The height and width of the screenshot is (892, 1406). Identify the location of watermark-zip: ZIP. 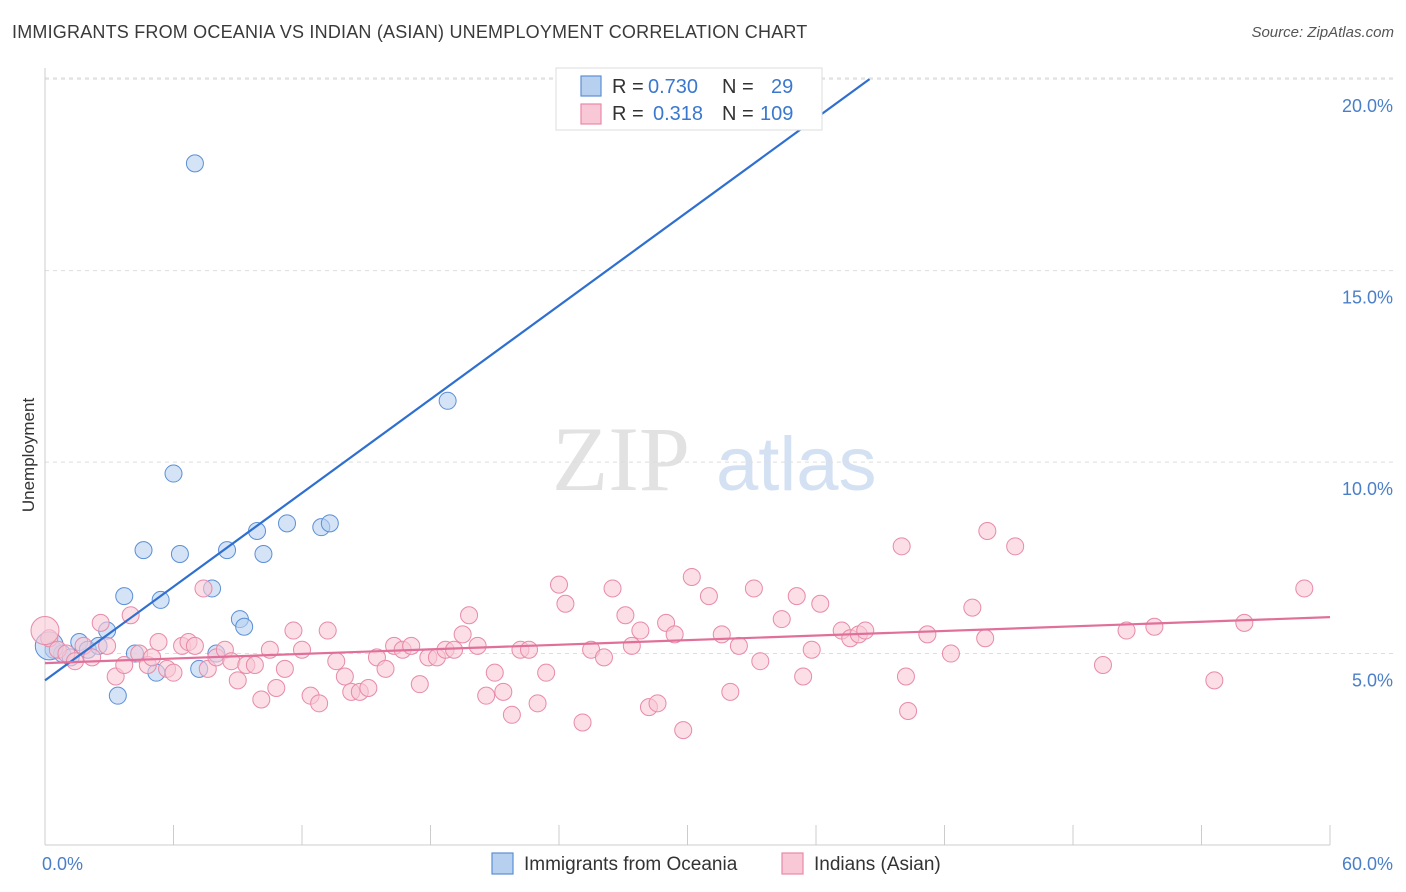
(621, 459).